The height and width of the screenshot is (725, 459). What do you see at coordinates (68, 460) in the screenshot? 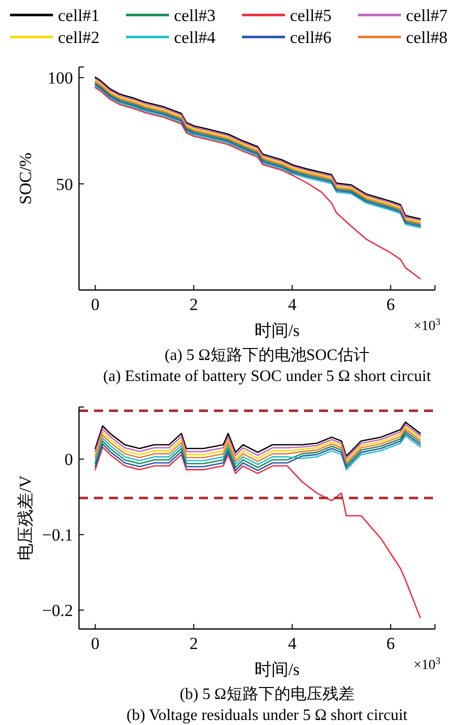
I see `y-tick-label: 0` at bounding box center [68, 460].